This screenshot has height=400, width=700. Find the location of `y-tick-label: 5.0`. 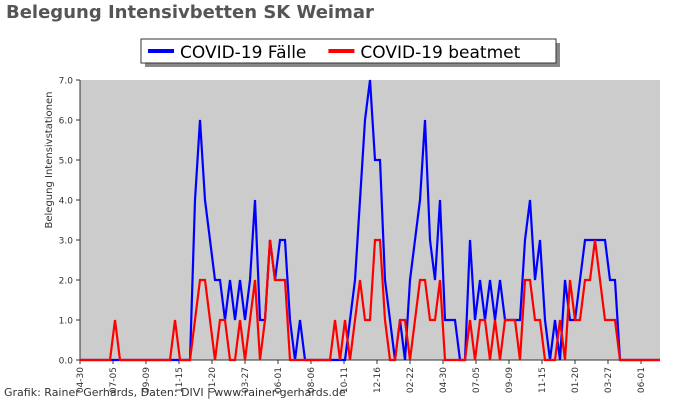

y-tick-label: 5.0 is located at coordinates (66, 162).